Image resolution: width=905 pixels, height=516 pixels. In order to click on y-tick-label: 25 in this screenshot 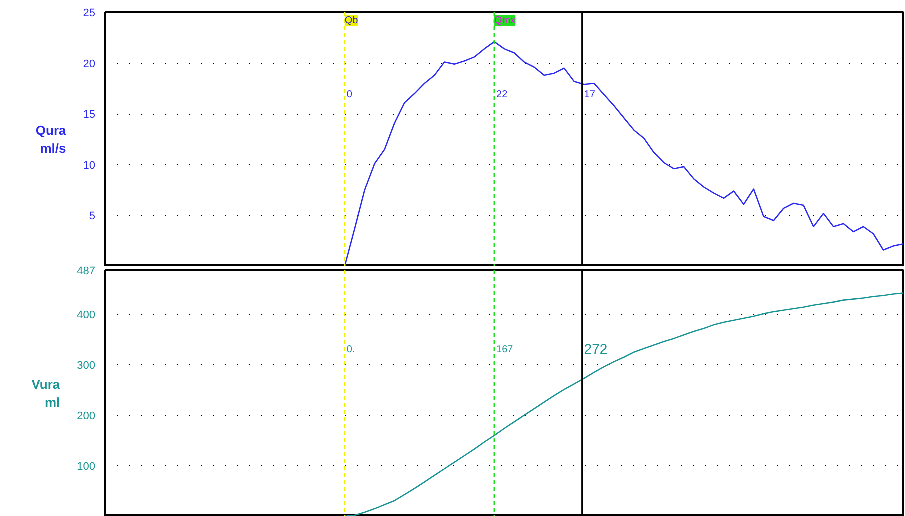, I will do `click(89, 14)`.